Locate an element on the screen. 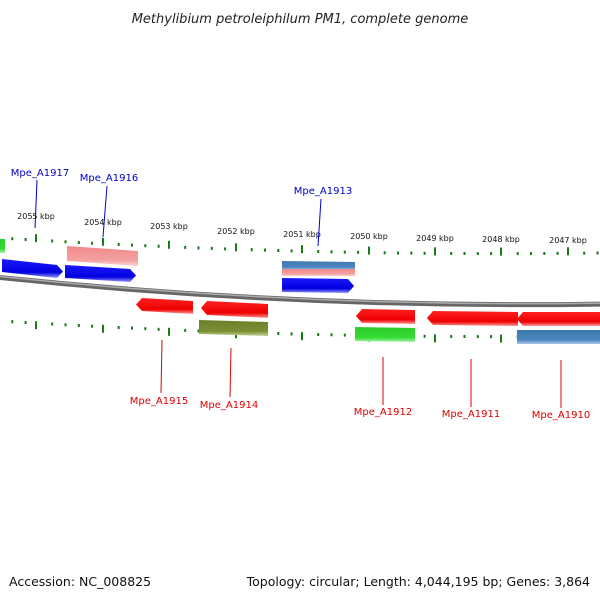 Image resolution: width=600 pixels, height=600 pixels. gene-label: Mpe_A1916 is located at coordinates (109, 178).